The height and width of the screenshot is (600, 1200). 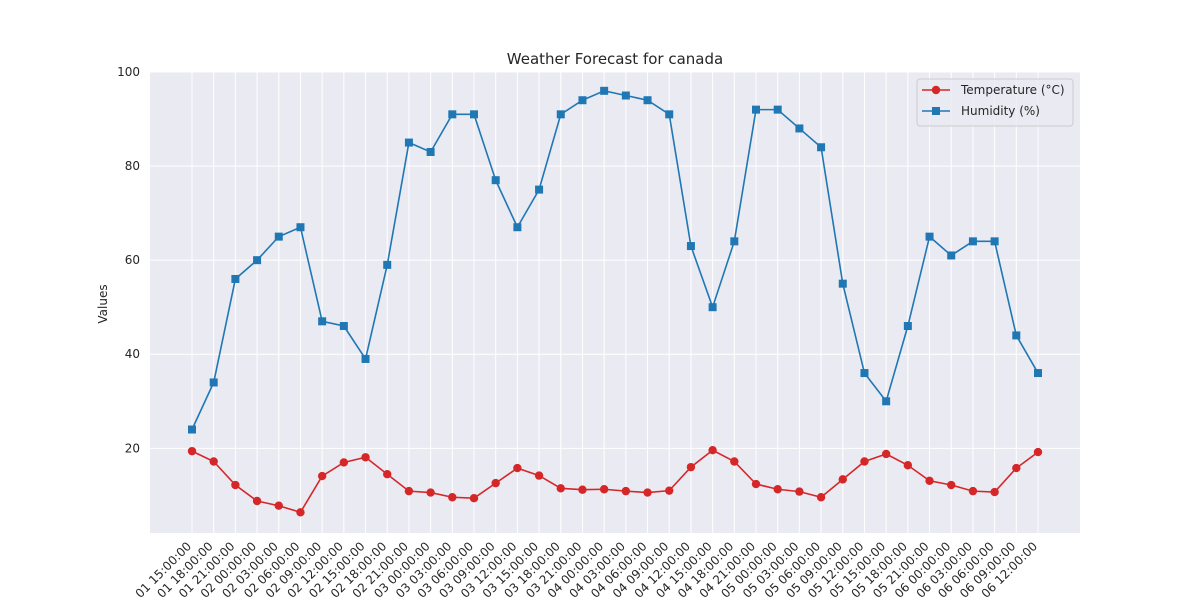 I want to click on y-tick-labels: 20 40 60 80 100, so click(x=128, y=260).